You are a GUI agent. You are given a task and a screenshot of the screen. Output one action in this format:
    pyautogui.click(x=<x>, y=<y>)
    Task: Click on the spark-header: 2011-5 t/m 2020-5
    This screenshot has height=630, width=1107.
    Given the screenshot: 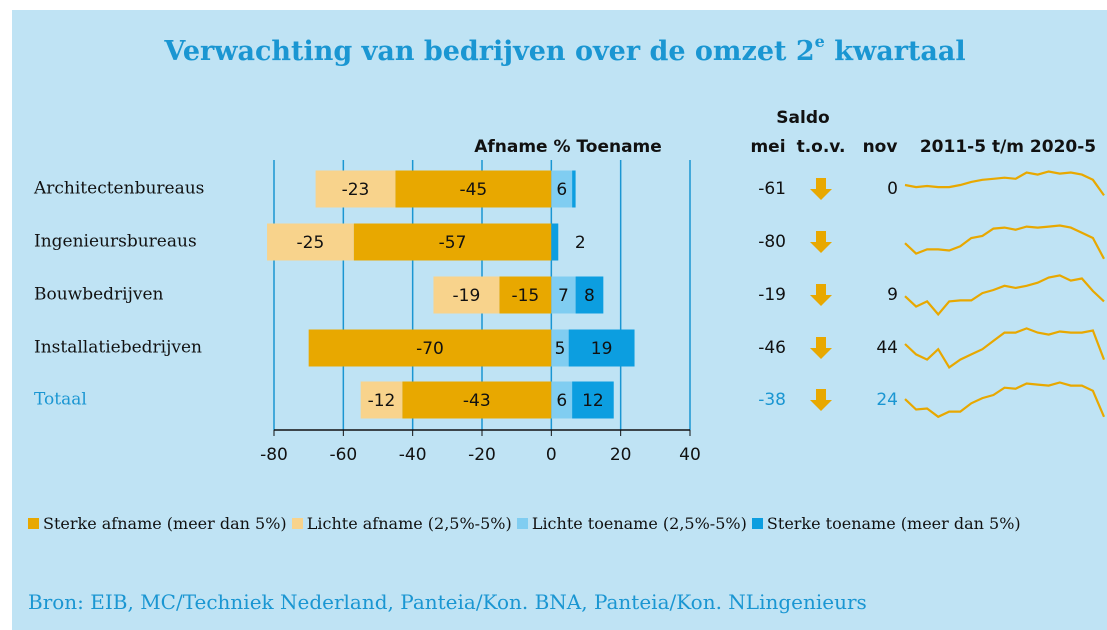 What is the action you would take?
    pyautogui.click(x=1008, y=147)
    